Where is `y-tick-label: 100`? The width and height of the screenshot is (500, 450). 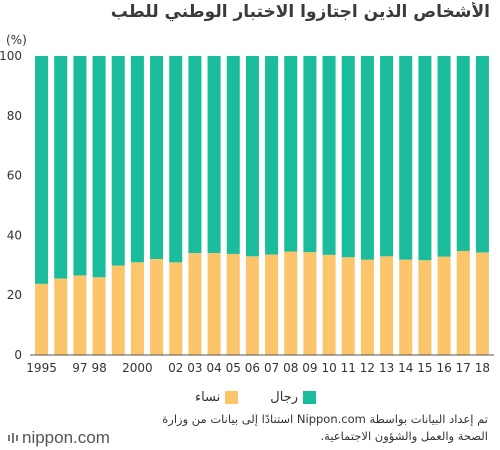 y-tick-label: 100 is located at coordinates (11, 56).